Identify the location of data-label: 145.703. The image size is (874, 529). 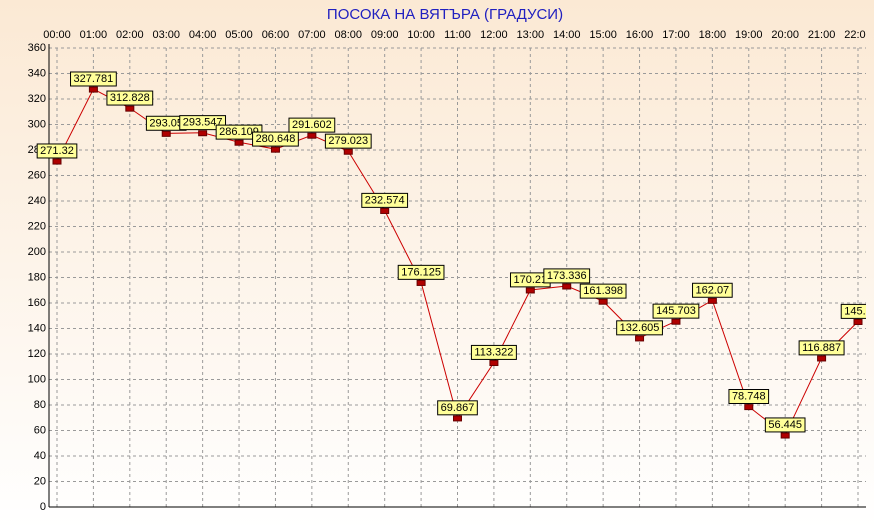
(676, 311).